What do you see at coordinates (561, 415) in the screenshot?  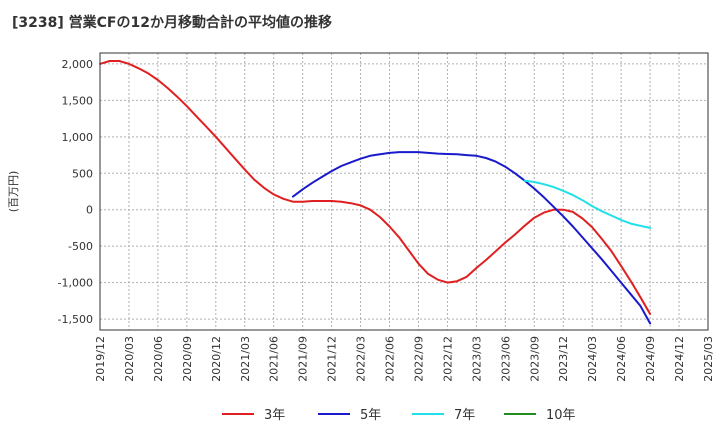 I see `legend-label: 10年` at bounding box center [561, 415].